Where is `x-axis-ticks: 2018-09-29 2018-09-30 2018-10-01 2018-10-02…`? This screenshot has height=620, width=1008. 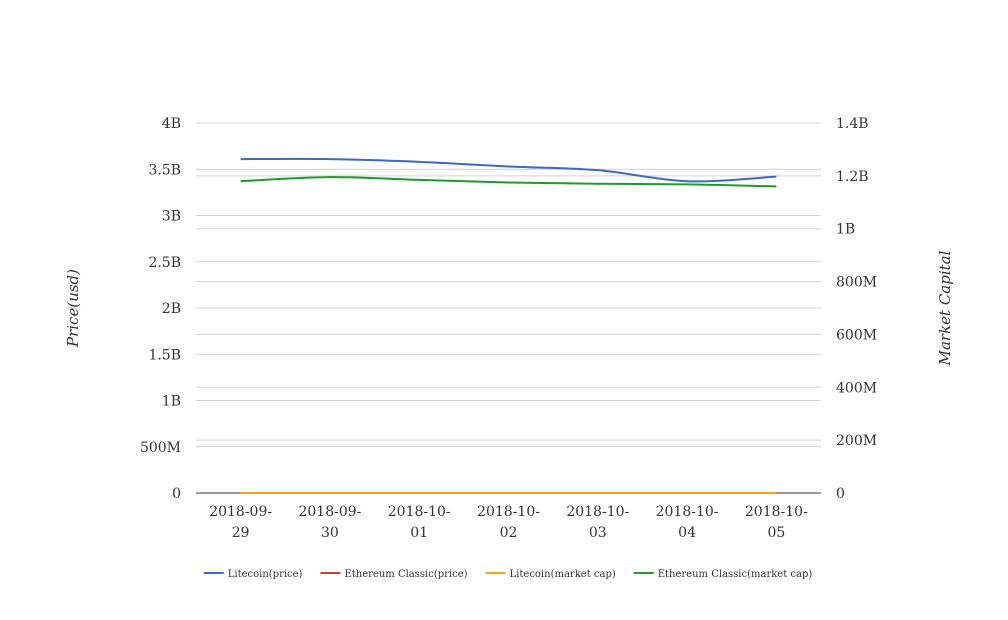 x-axis-ticks: 2018-09-29 2018-09-30 2018-10-01 2018-10-02… is located at coordinates (508, 522).